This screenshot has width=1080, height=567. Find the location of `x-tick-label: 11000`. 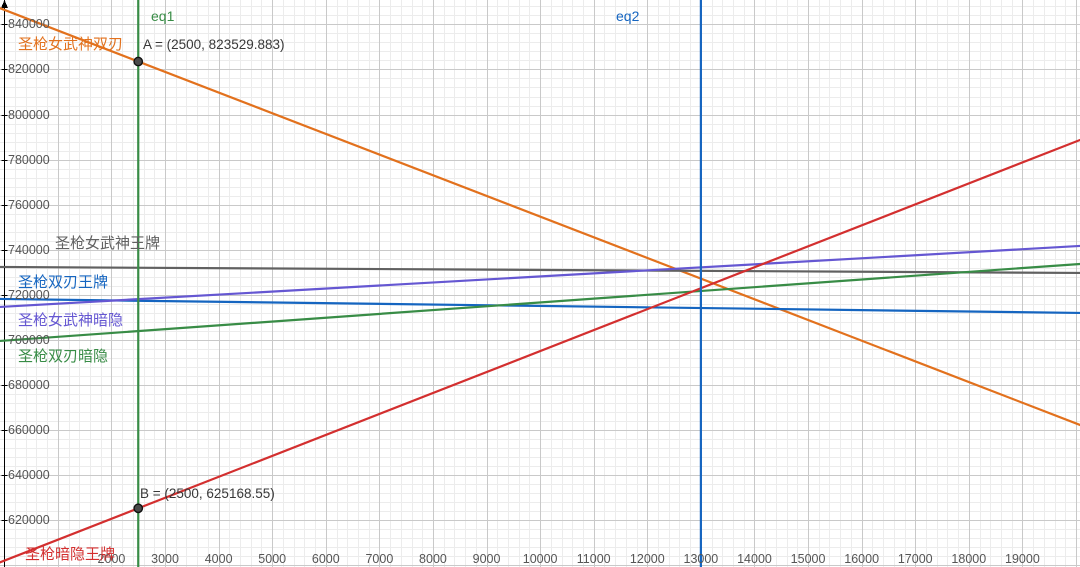

x-tick-label: 11000 is located at coordinates (593, 559).